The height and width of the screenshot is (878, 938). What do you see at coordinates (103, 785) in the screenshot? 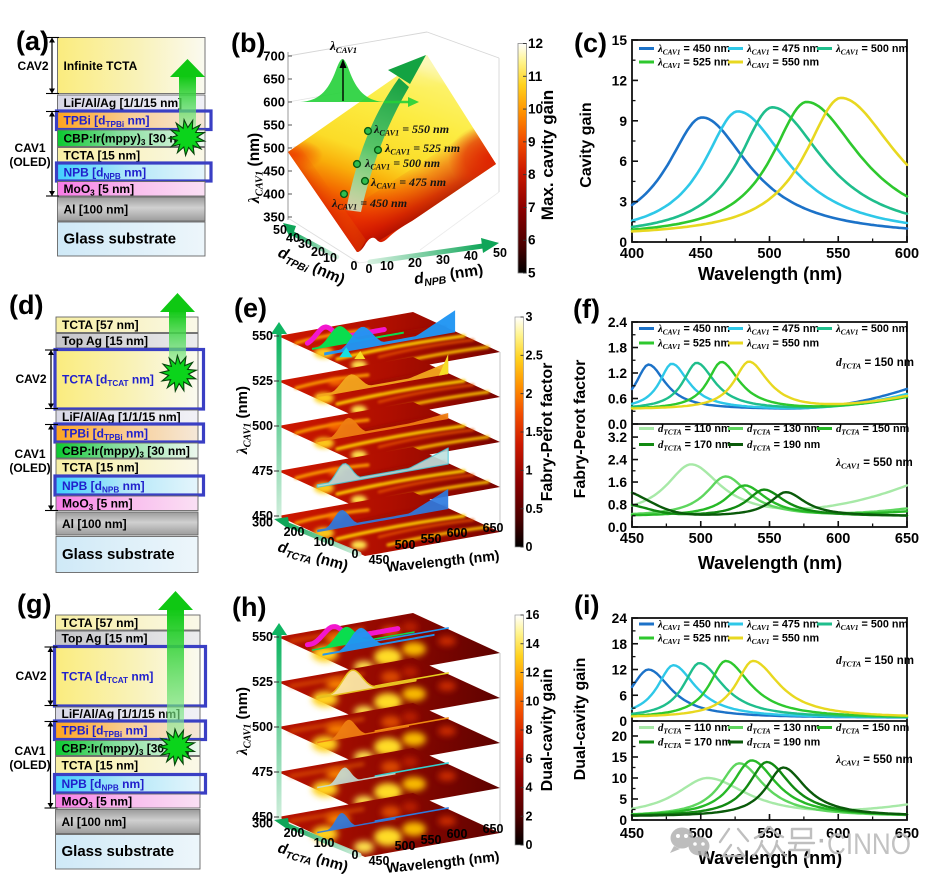
I see `svg-text: NPB [dNPB nm]` at bounding box center [103, 785].